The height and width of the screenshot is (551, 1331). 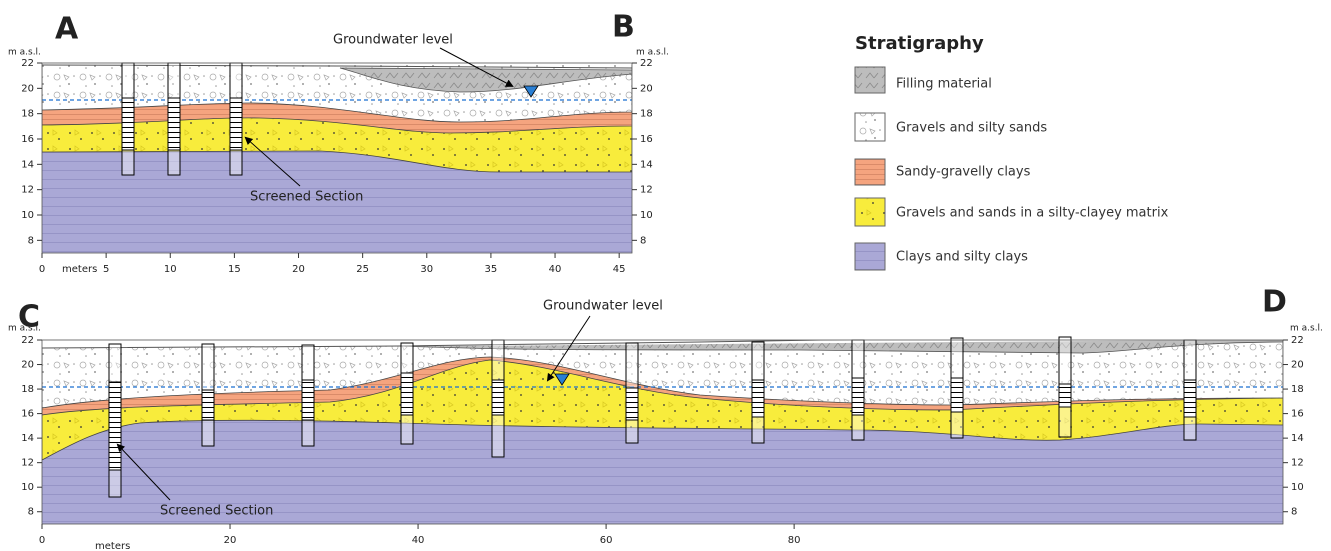 I want to click on legend-label: Gravels and silty sands, so click(x=971, y=128).